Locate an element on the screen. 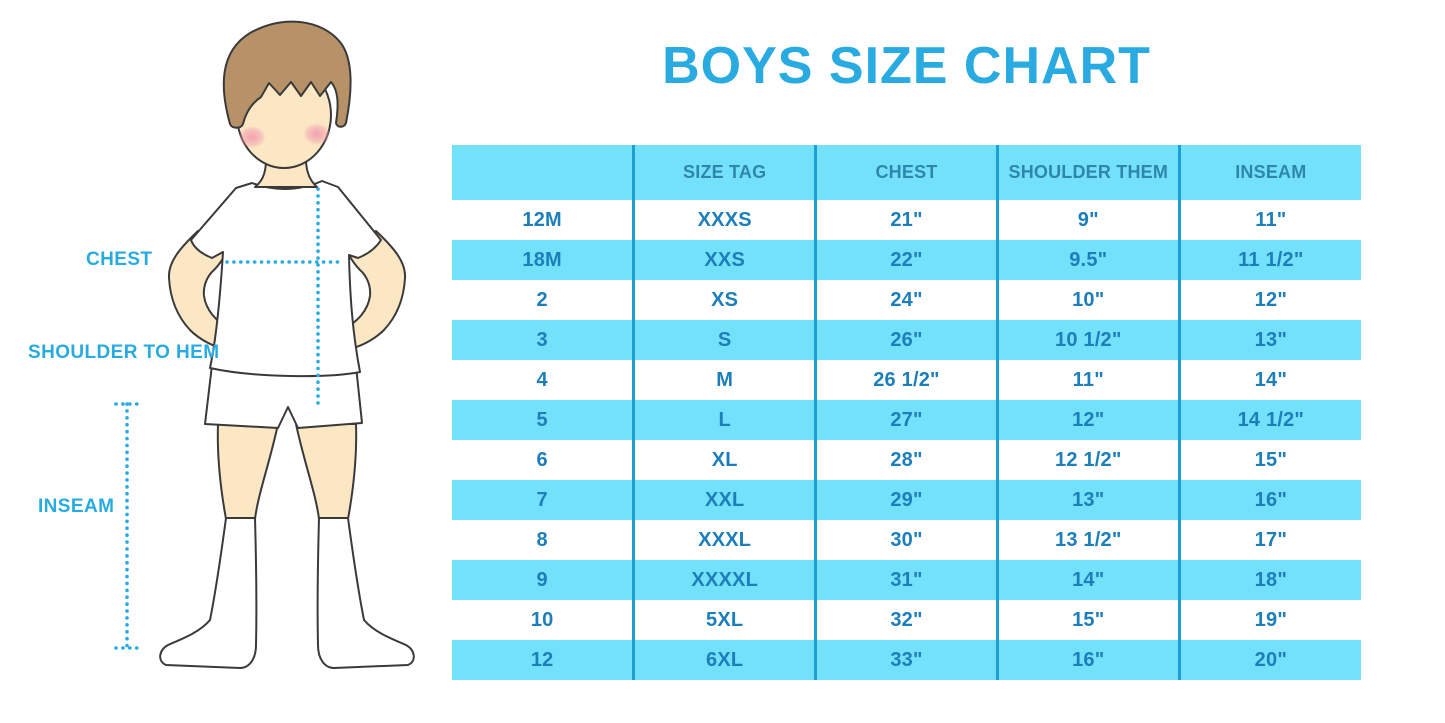 The height and width of the screenshot is (723, 1445). table-row: 6 XL 28" 12 1/2" 15" is located at coordinates (906, 460).